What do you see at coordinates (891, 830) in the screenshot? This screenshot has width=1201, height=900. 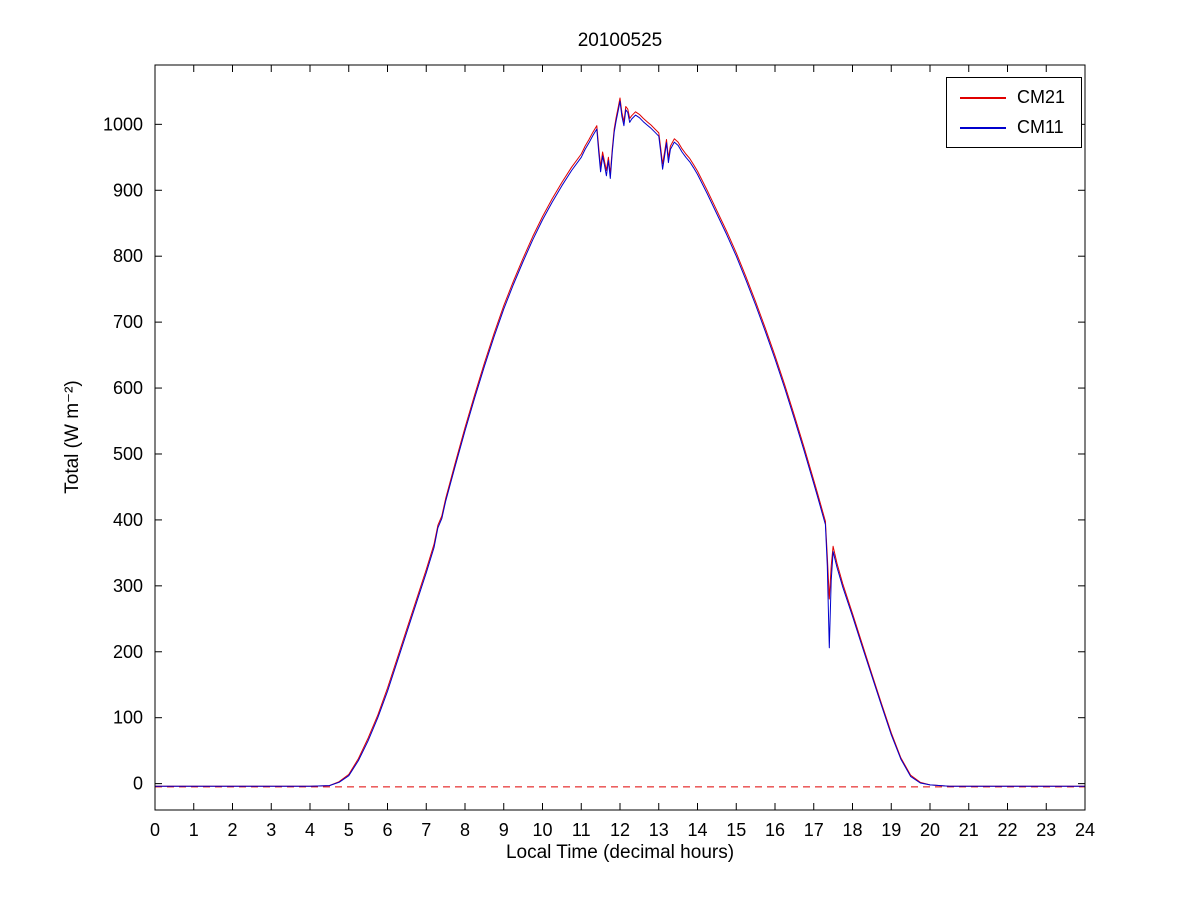 I see `x-tick-label: 19` at bounding box center [891, 830].